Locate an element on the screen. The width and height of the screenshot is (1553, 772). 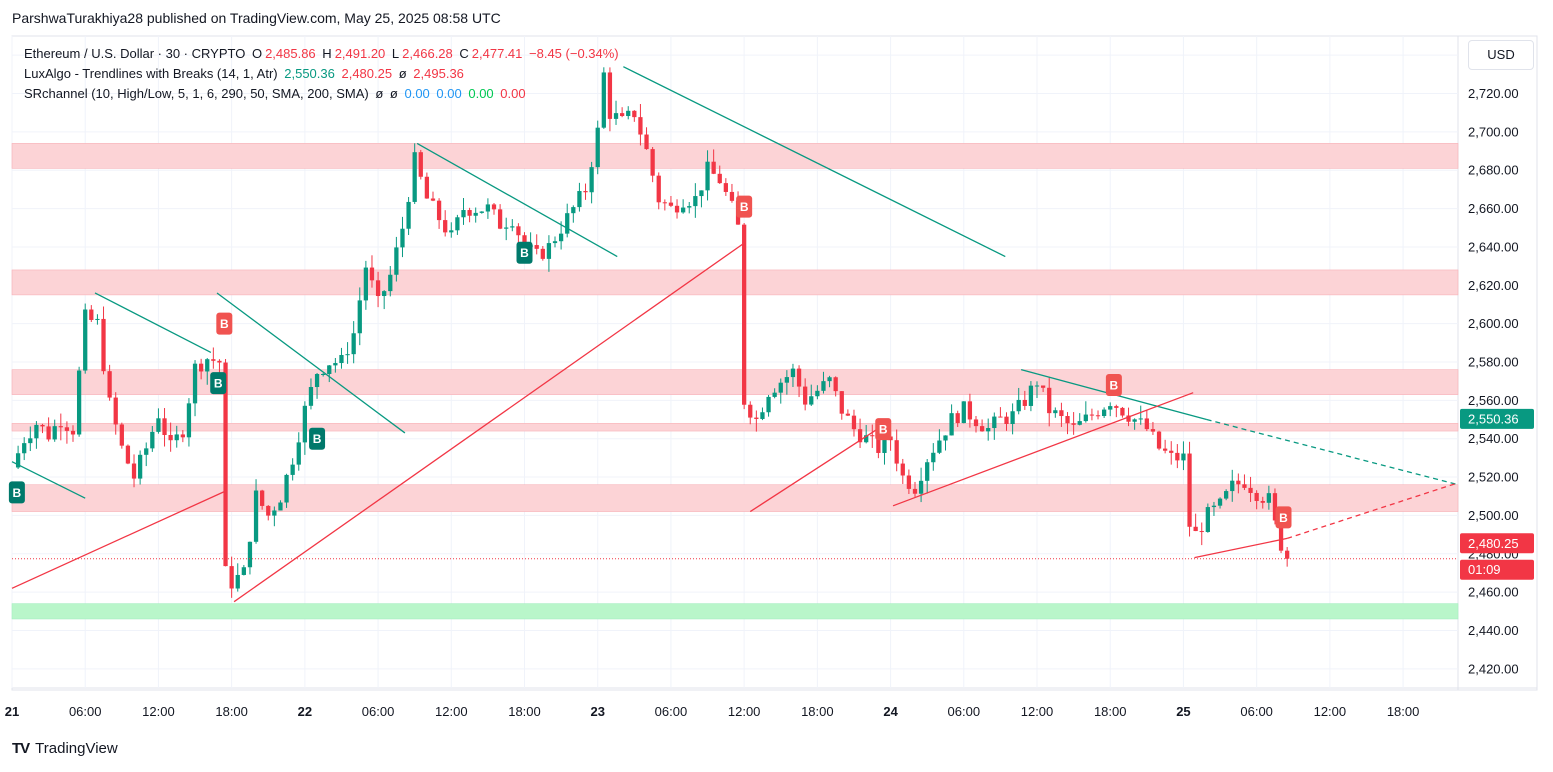
open-value: 2,485.86 is located at coordinates (290, 53).